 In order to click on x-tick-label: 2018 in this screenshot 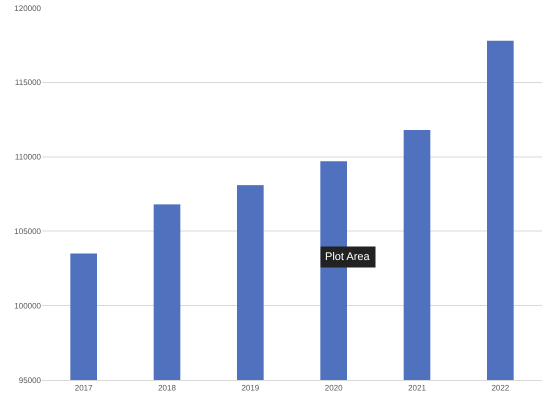, I will do `click(167, 388)`.